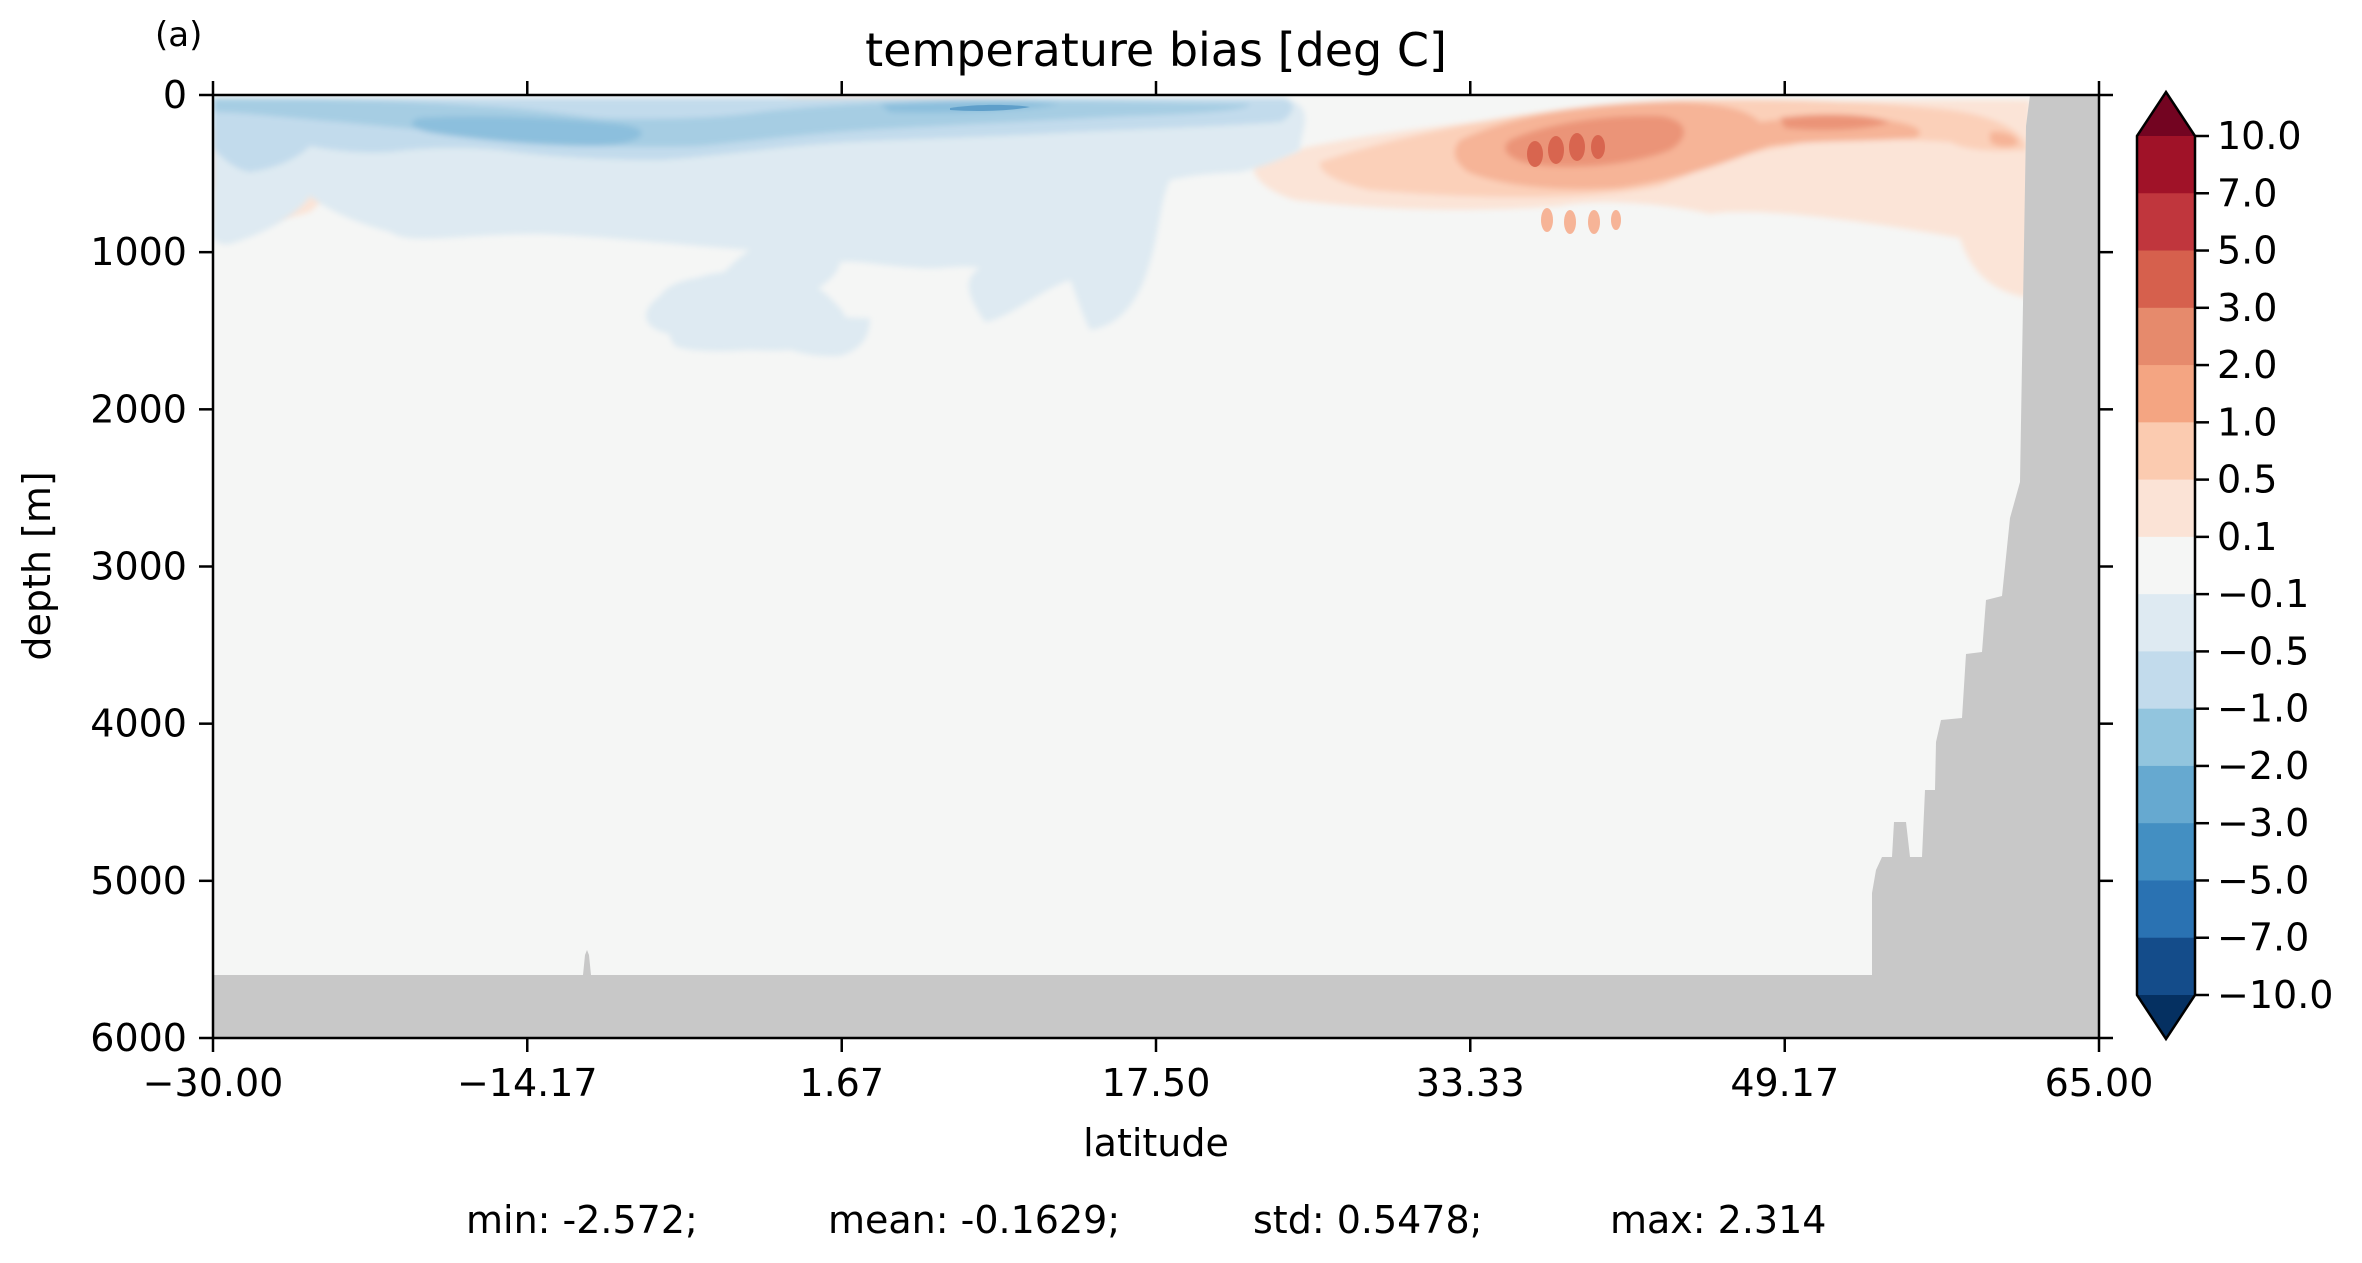 The image size is (2362, 1263). Describe the element at coordinates (2263, 594) in the screenshot. I see `colorbar-tick-label: −0.1` at that location.